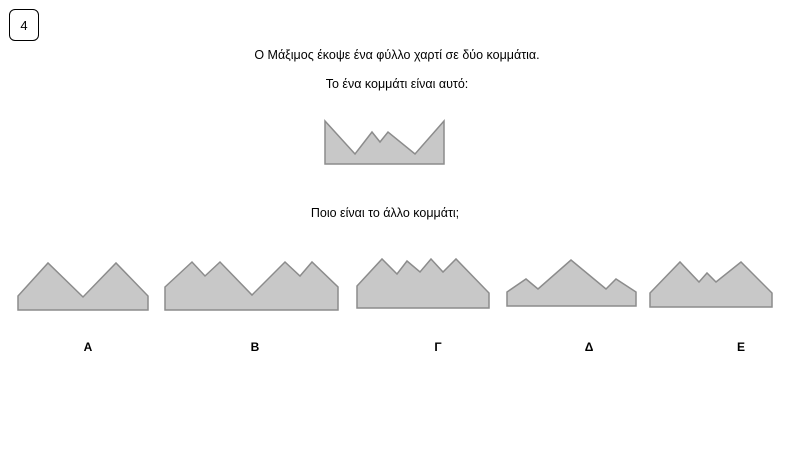 The image size is (800, 450). Describe the element at coordinates (740, 347) in the screenshot. I see `option-e-label: Ε` at that location.